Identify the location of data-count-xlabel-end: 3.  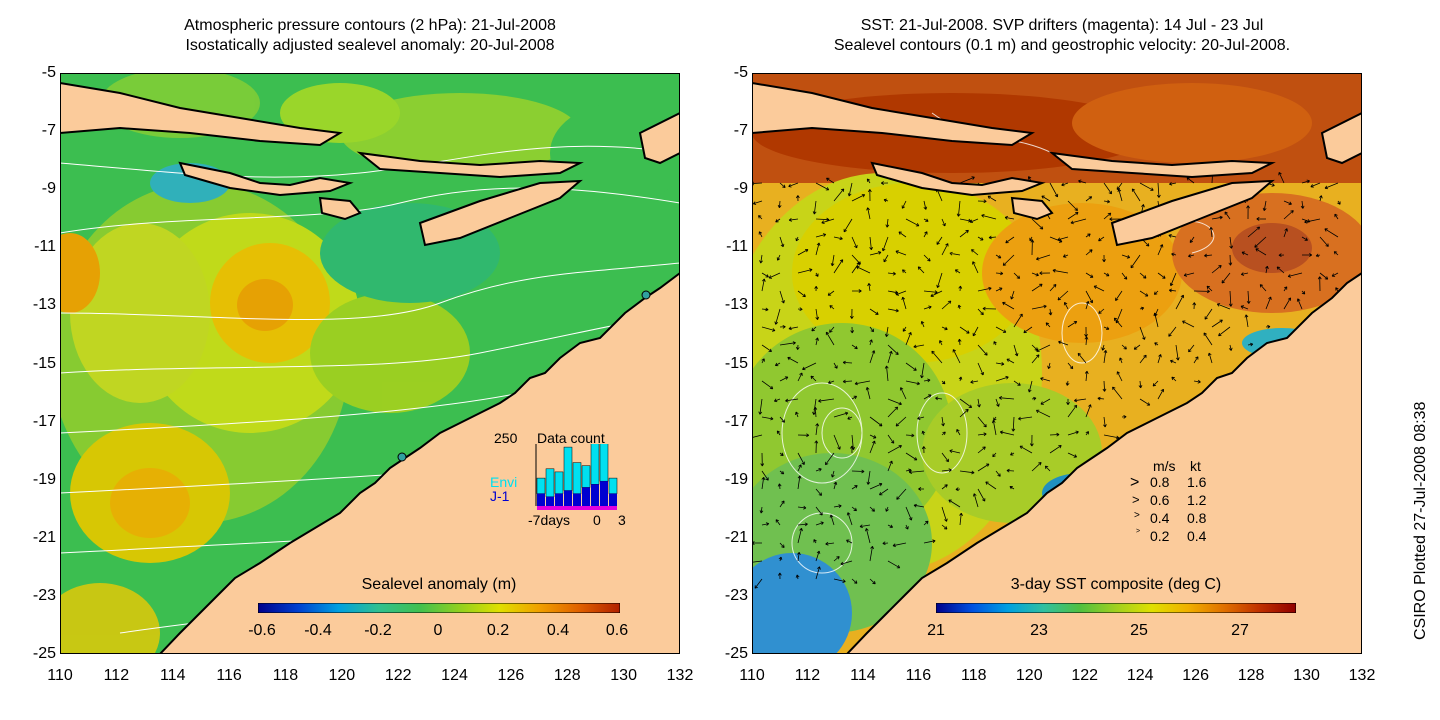
(622, 520).